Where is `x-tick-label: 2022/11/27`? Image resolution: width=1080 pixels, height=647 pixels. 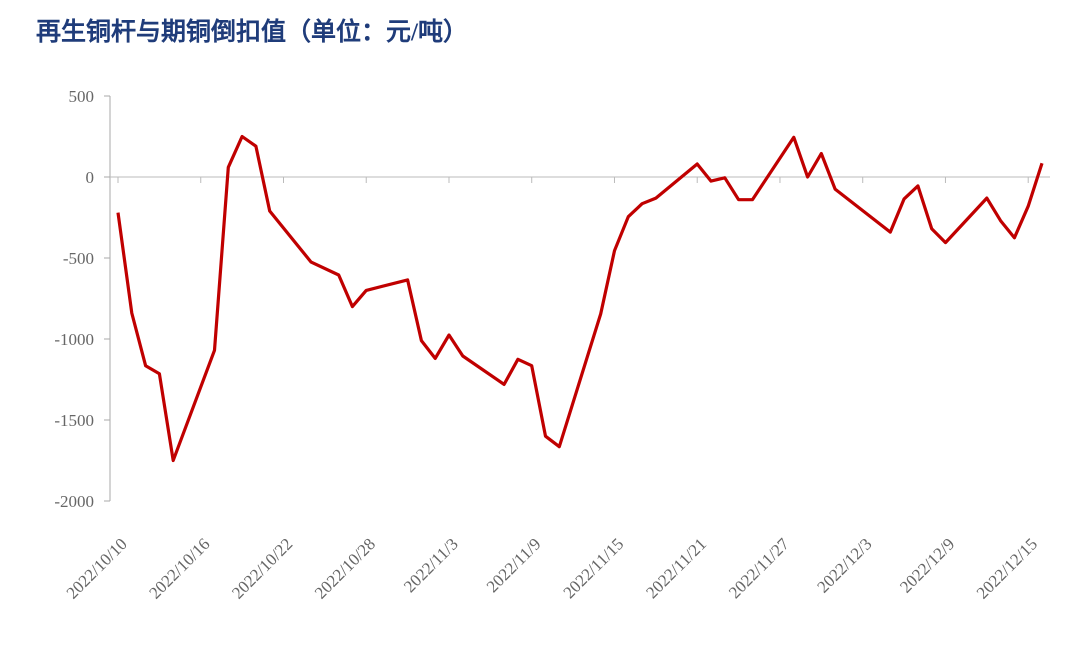 x-tick-label: 2022/11/27 is located at coordinates (759, 568).